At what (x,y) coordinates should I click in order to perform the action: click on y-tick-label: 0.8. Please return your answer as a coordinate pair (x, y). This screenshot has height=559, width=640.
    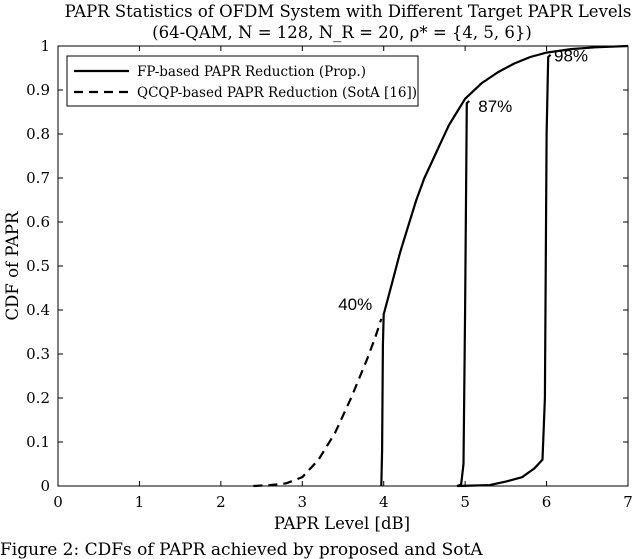
    Looking at the image, I should click on (38, 134).